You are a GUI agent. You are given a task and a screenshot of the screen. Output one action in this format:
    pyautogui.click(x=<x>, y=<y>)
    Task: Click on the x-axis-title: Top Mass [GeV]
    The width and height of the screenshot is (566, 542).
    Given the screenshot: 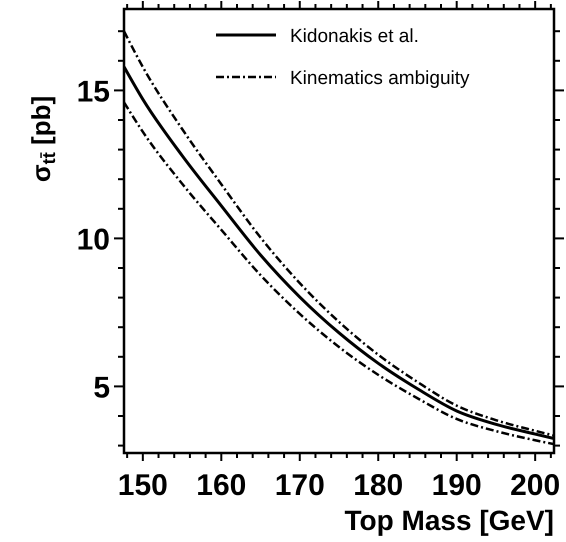 What is the action you would take?
    pyautogui.click(x=449, y=520)
    